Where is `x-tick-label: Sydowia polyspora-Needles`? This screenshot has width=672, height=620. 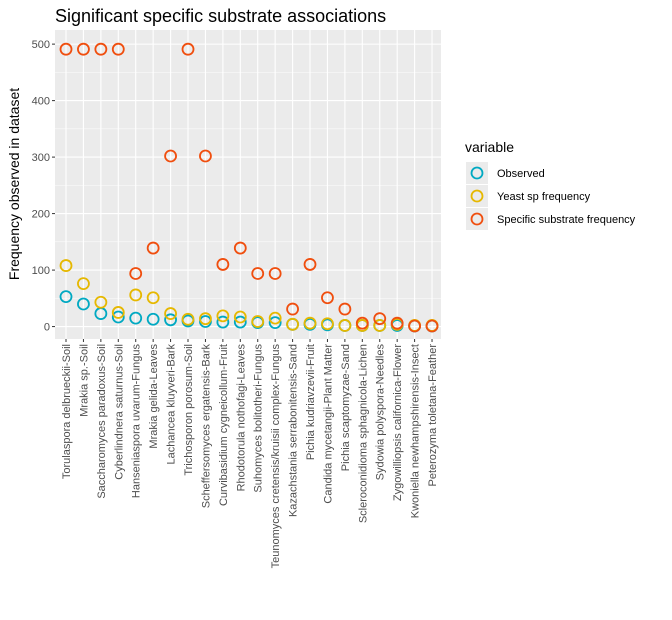 x-tick-label: Sydowia polyspora-Needles is located at coordinates (381, 412).